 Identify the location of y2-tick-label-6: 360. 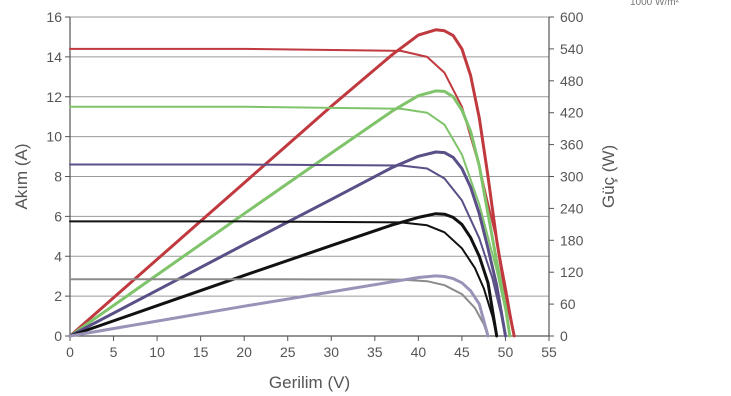
(572, 145).